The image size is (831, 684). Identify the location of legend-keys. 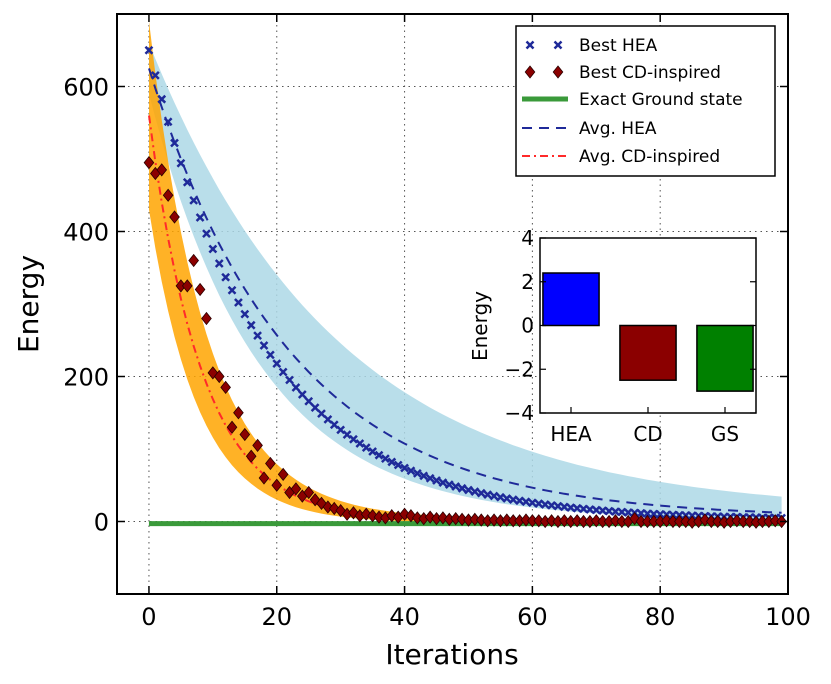
(545, 98).